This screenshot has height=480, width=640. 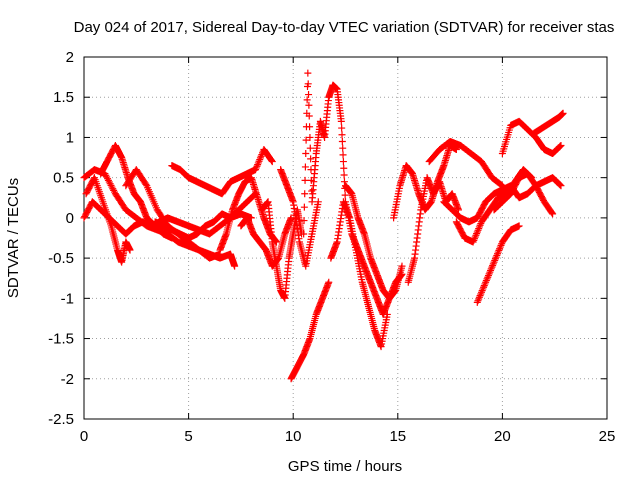 I want to click on series-track-l, so click(x=310, y=330).